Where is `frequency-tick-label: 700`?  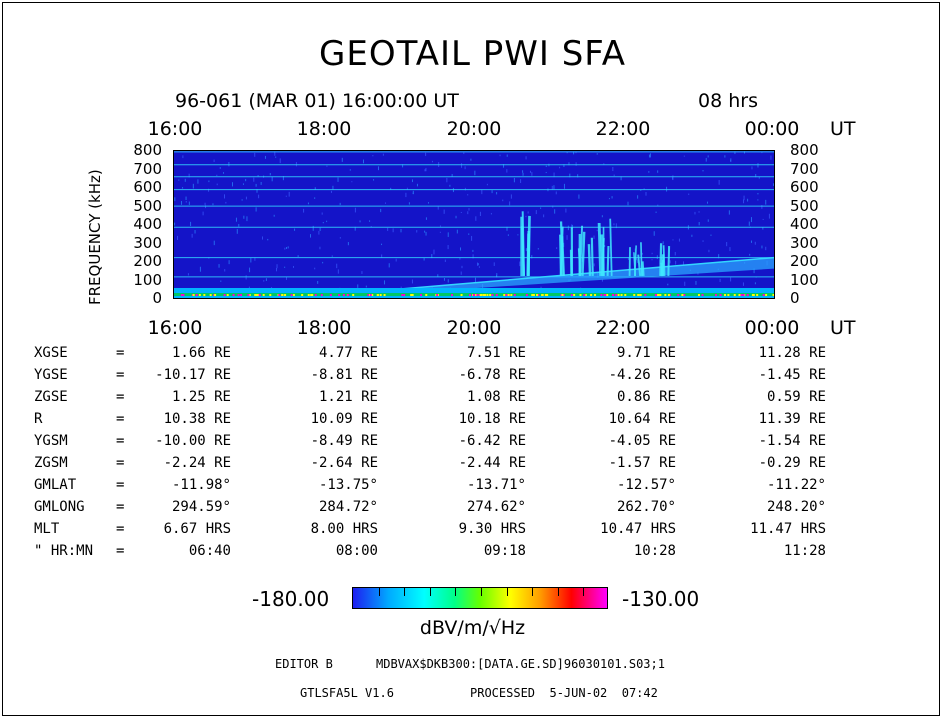
frequency-tick-label: 700 is located at coordinates (804, 168).